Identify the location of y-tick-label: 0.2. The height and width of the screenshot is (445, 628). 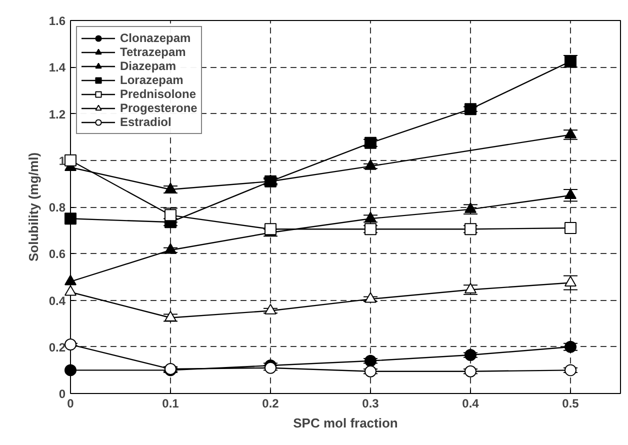
(57, 347).